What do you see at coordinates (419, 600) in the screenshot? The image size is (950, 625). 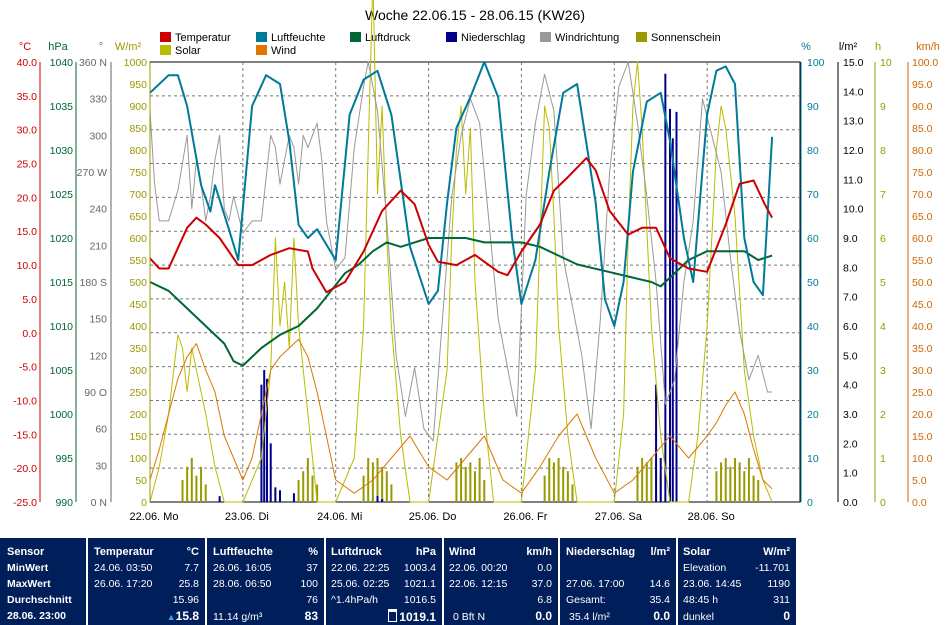 I see `press-avg-value: 1016.5` at bounding box center [419, 600].